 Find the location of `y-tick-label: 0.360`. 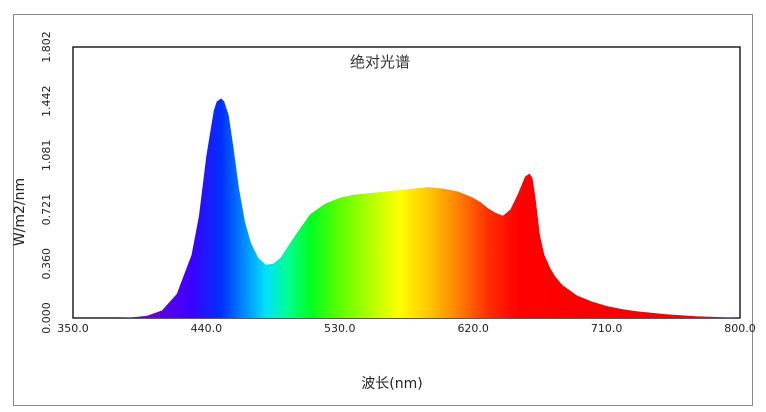

y-tick-label: 0.360 is located at coordinates (46, 264).